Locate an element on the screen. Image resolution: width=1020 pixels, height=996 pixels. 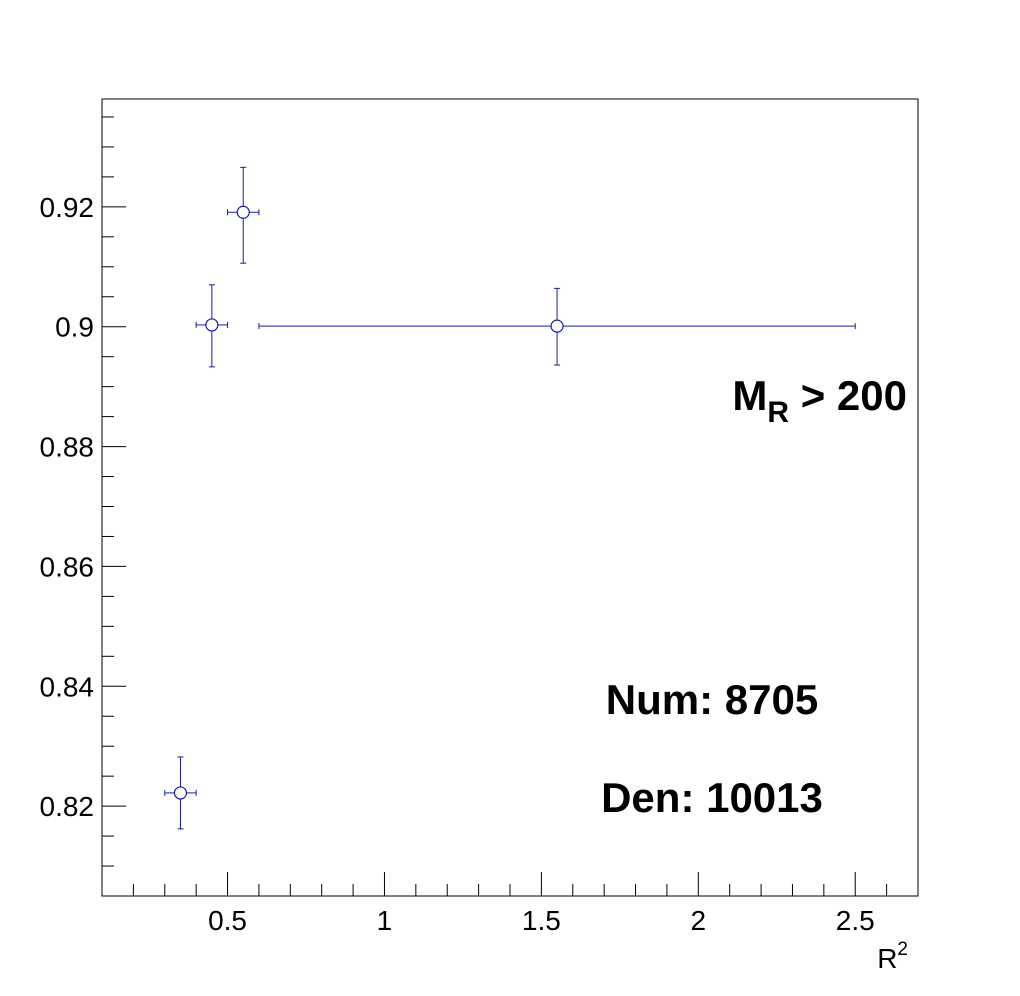
x-axis-label: R2 is located at coordinates (892, 956).